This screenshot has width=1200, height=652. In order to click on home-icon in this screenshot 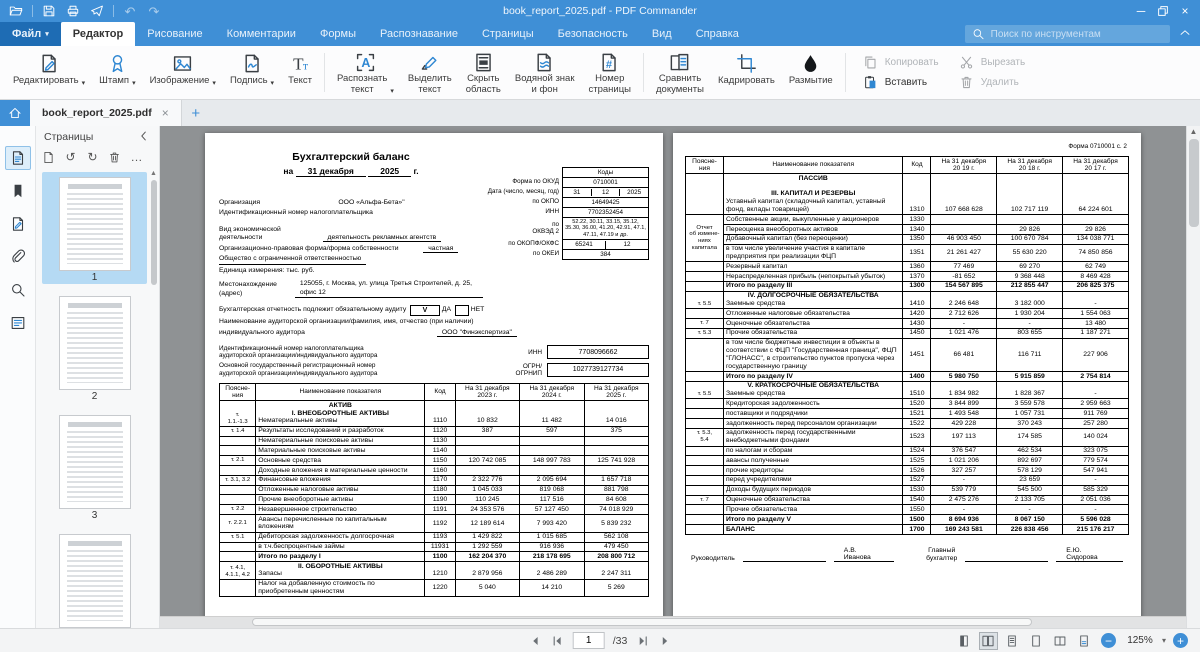, I will do `click(15, 113)`.